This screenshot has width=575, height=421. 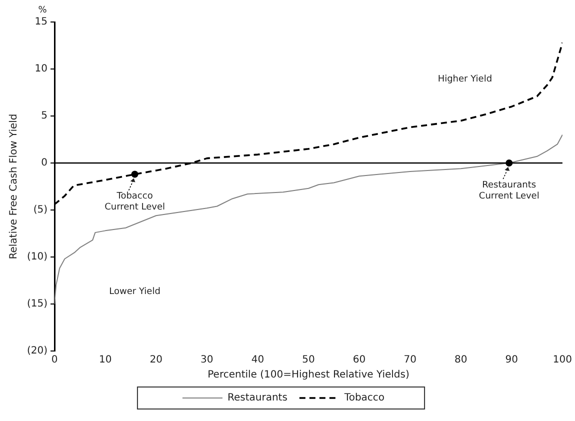 I want to click on x-tick-label: 100, so click(x=562, y=360).